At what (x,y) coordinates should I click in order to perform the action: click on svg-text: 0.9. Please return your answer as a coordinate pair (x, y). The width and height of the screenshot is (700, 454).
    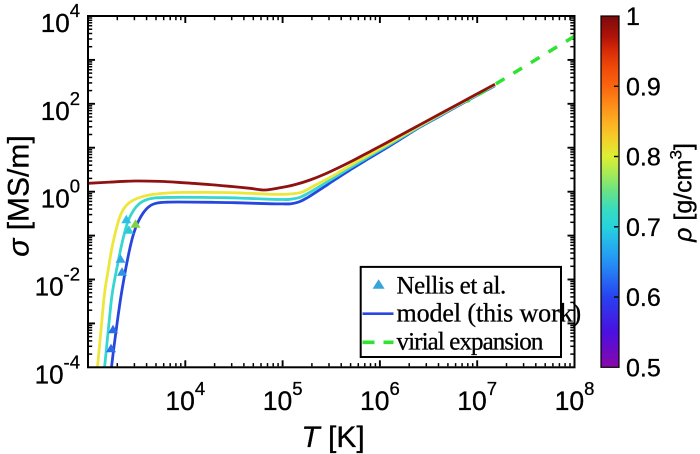
    Looking at the image, I should click on (643, 87).